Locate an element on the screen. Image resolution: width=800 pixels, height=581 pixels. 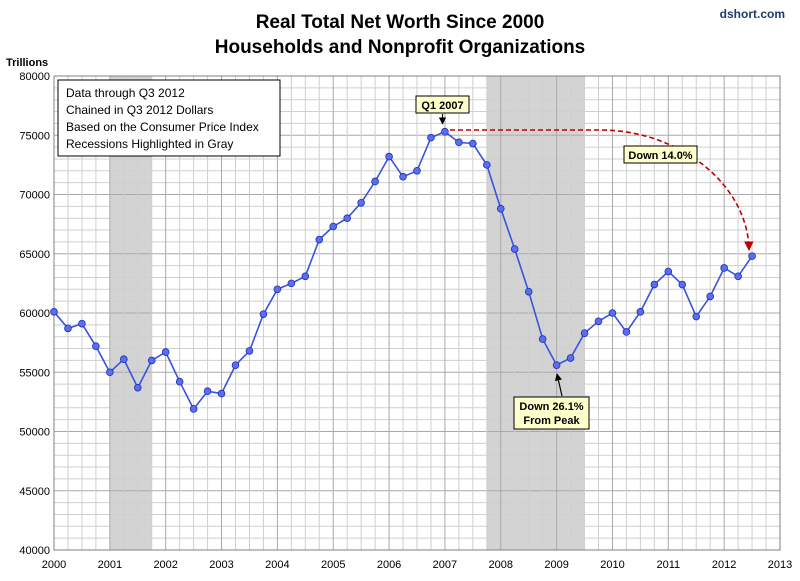
x-tick-label: 2012 is located at coordinates (724, 565).